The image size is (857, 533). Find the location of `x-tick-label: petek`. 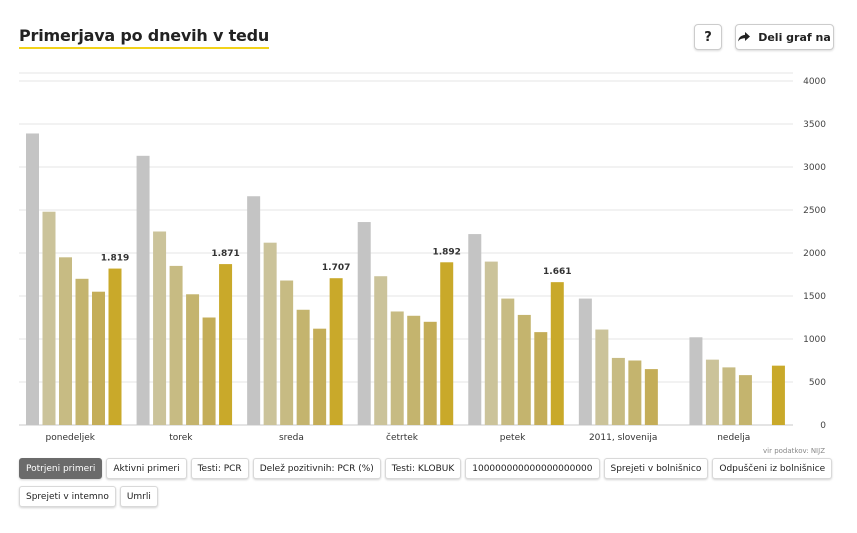

x-tick-label: petek is located at coordinates (513, 438).